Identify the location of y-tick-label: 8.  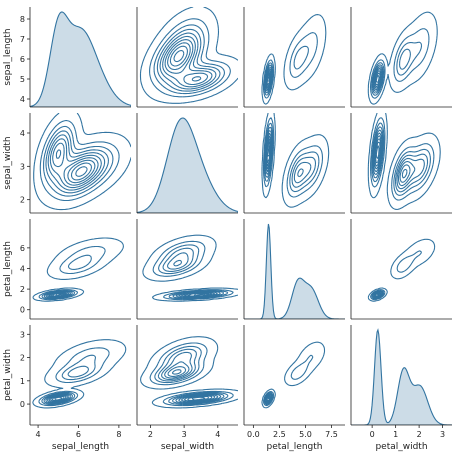
(22, 19).